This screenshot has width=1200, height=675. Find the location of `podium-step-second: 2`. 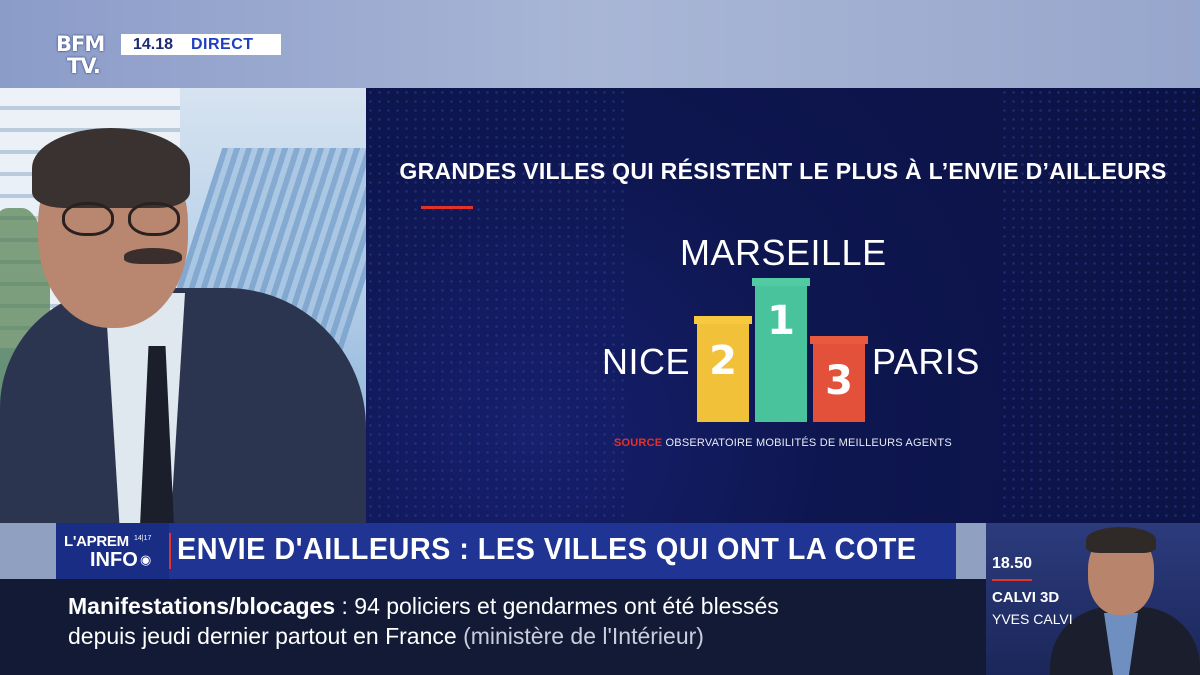

podium-step-second: 2 is located at coordinates (723, 369).